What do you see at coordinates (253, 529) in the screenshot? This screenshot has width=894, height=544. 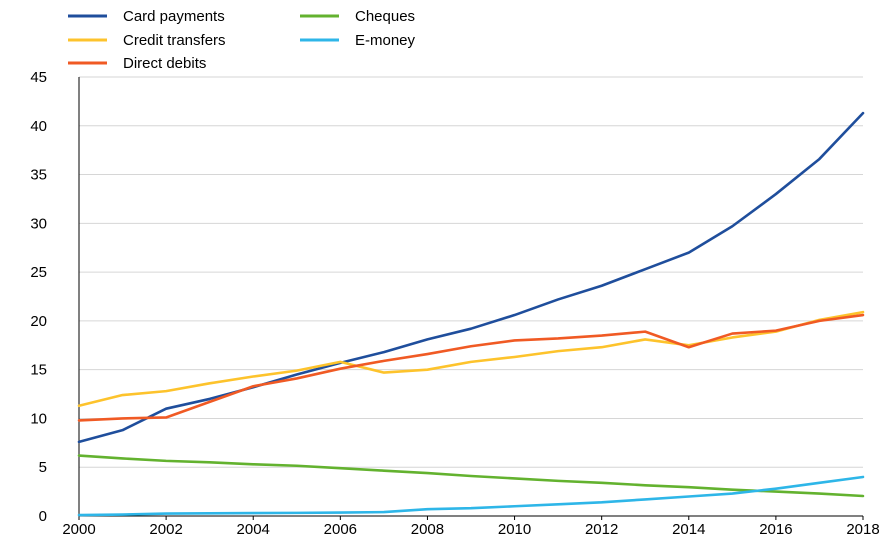 I see `x-tick-label: 2004` at bounding box center [253, 529].